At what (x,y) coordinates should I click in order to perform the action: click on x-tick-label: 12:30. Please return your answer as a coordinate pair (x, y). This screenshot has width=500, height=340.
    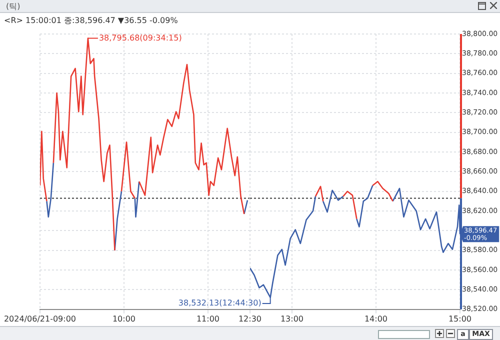
    Looking at the image, I should click on (250, 319).